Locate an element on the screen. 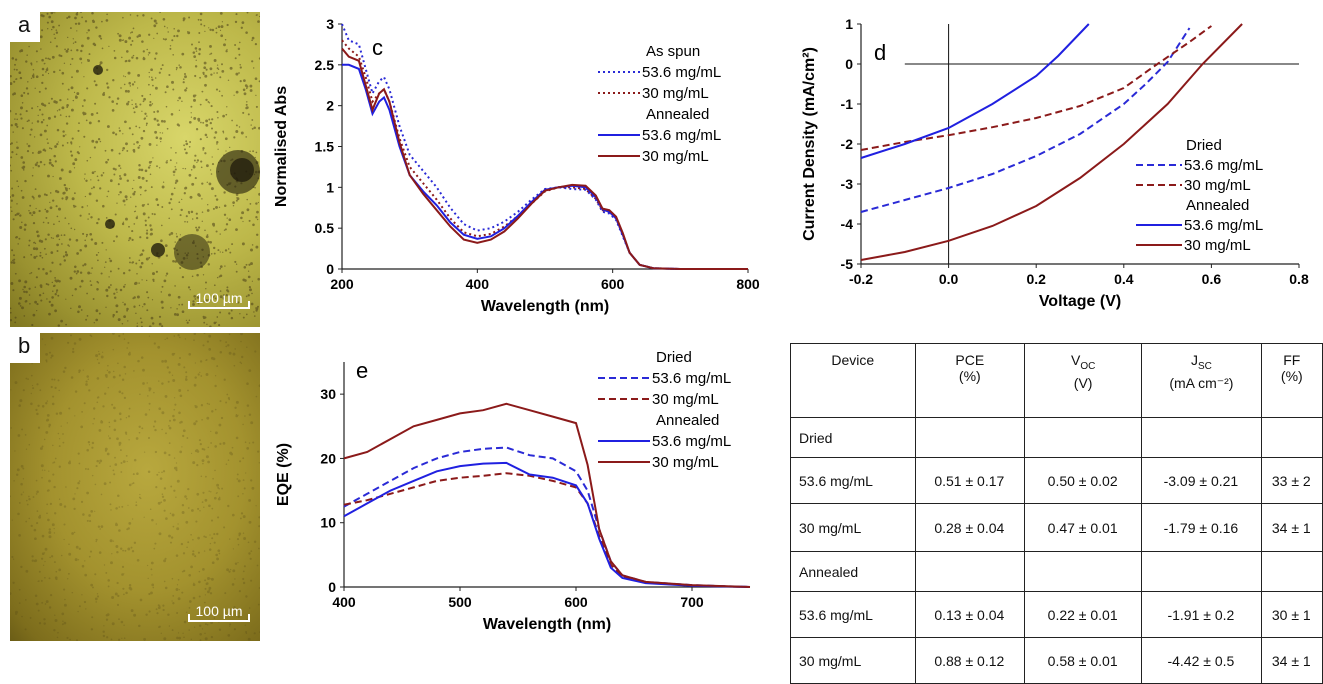  x-axis-label: Wavelength (nm) is located at coordinates (545, 306).